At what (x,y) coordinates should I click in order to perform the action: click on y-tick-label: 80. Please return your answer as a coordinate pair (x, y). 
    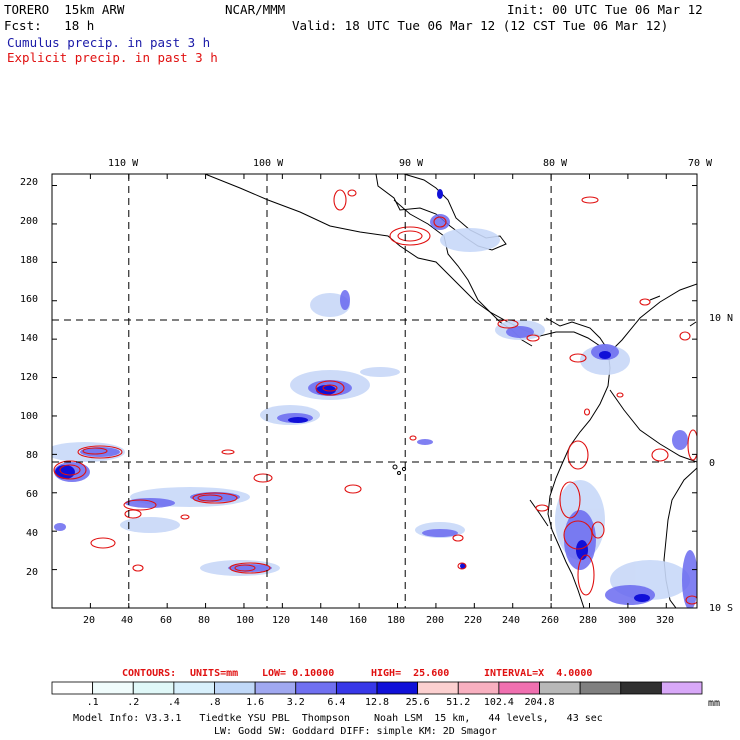
    Looking at the image, I should click on (32, 455).